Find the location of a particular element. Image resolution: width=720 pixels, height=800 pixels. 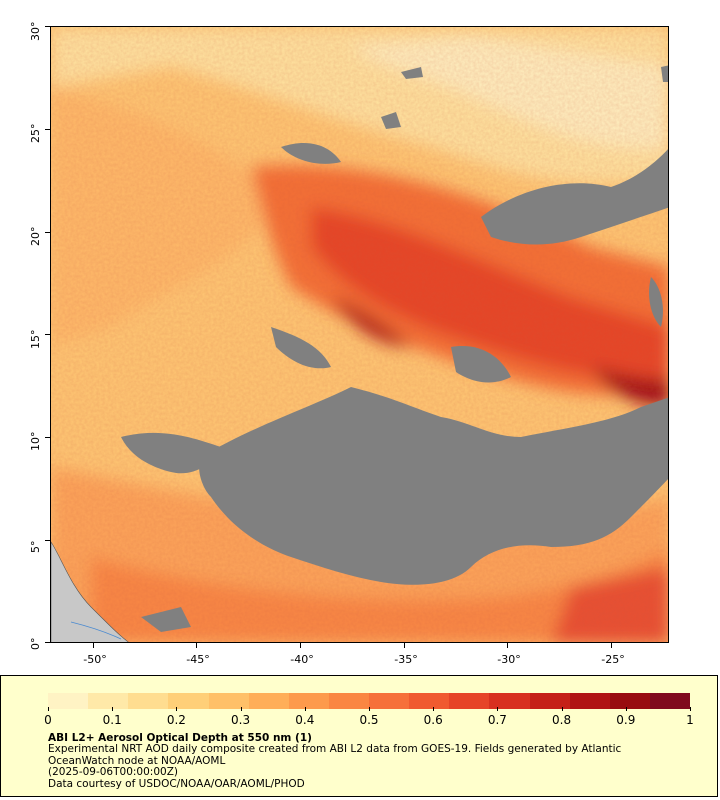

lat-label-25: 25° is located at coordinates (35, 133).